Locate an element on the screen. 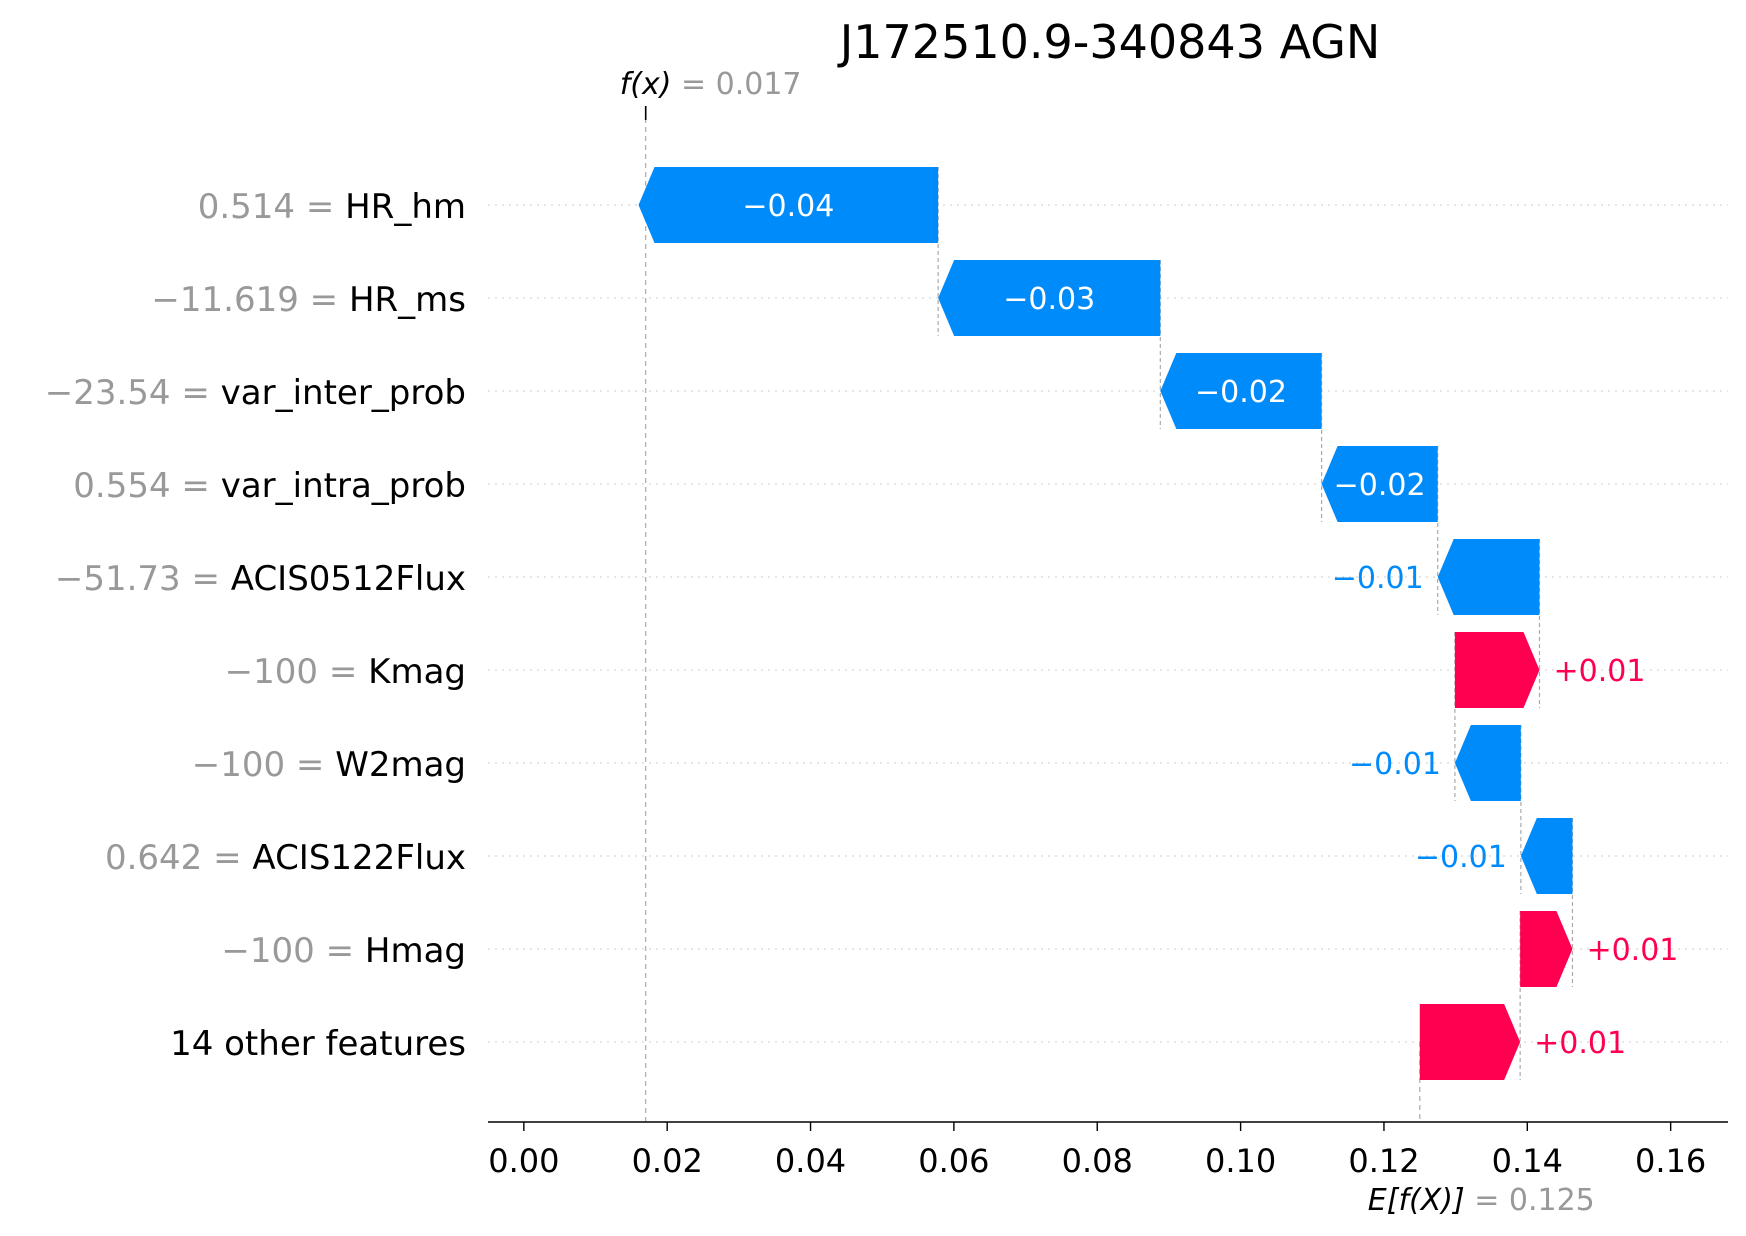 This screenshot has width=1746, height=1236. feature-value: 0.554 = is located at coordinates (146, 486).